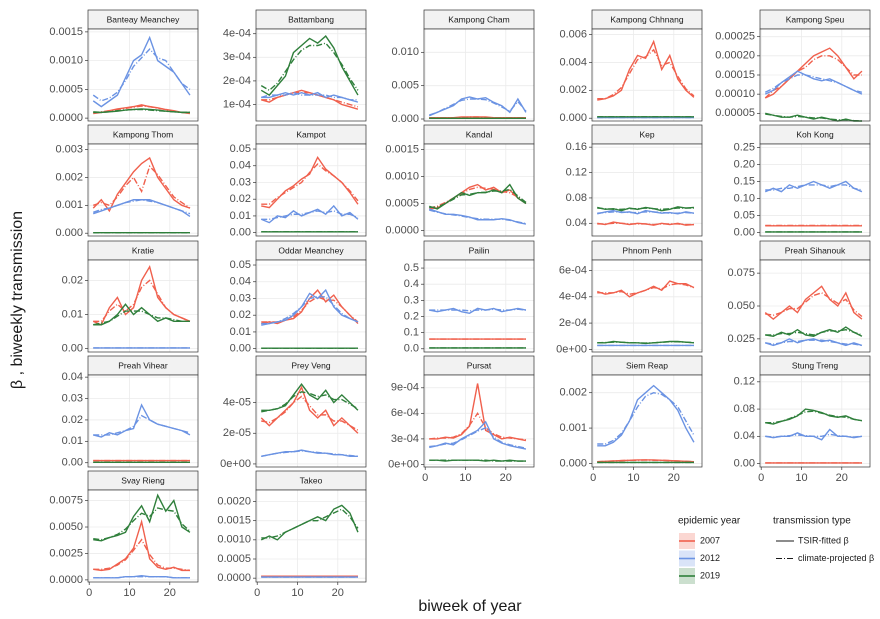 The image size is (880, 619). What do you see at coordinates (478, 19) in the screenshot?
I see `facet-title: Kampong Cham` at bounding box center [478, 19].